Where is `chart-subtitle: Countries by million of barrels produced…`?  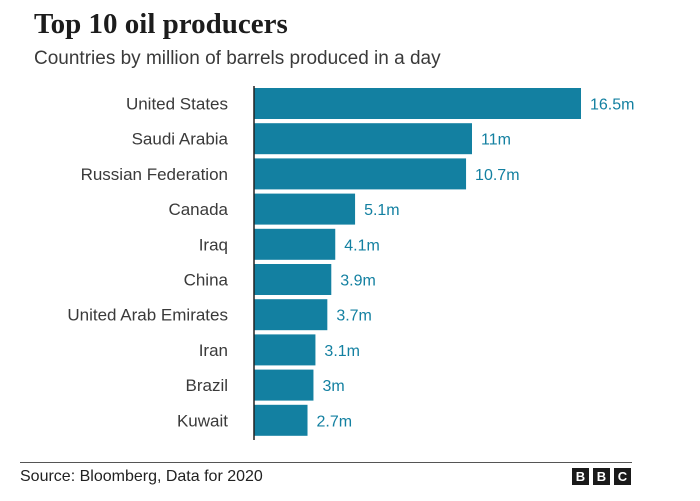 chart-subtitle: Countries by million of barrels produced… is located at coordinates (237, 58).